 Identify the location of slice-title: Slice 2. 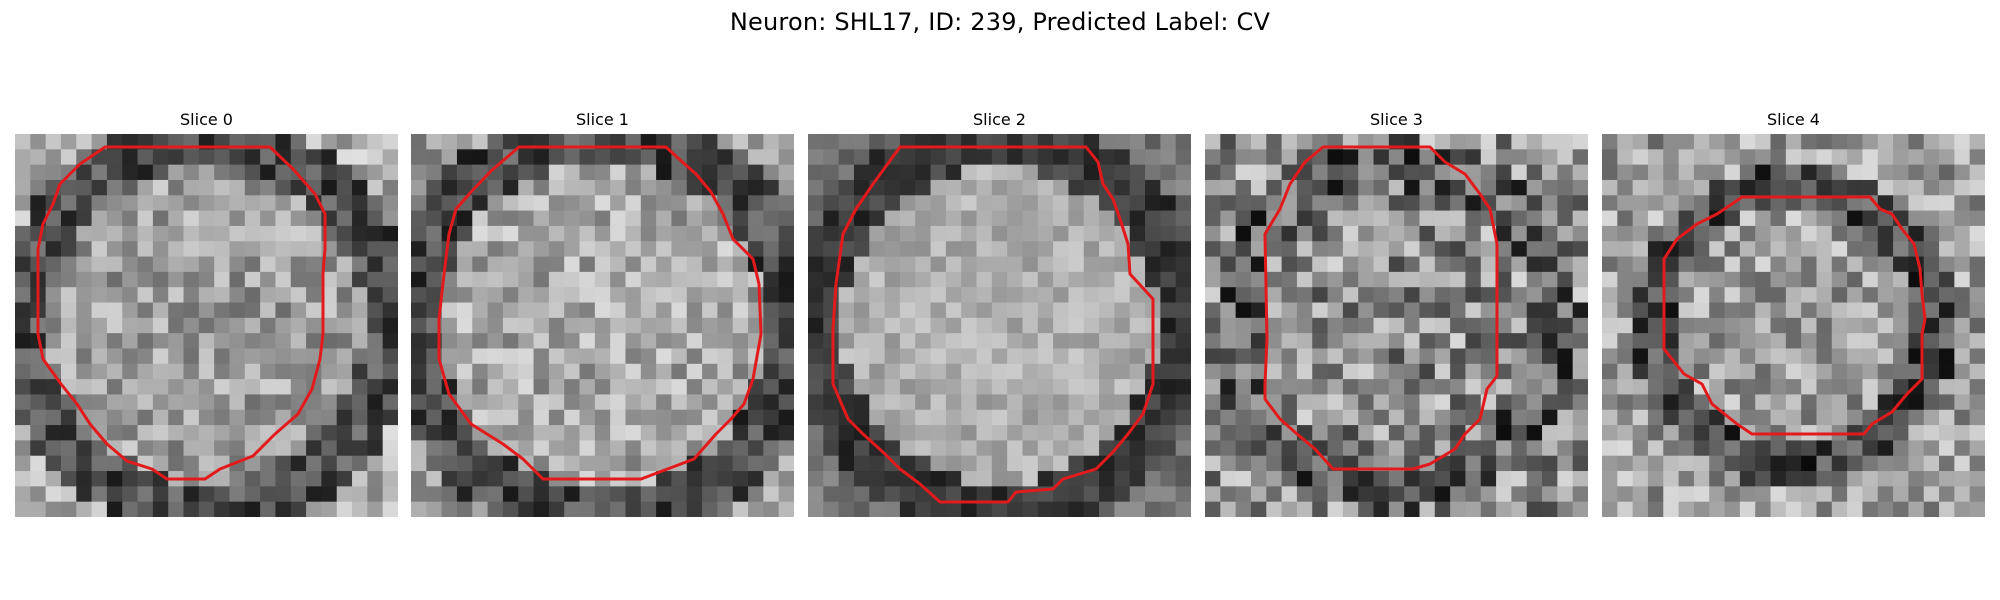
(999, 119).